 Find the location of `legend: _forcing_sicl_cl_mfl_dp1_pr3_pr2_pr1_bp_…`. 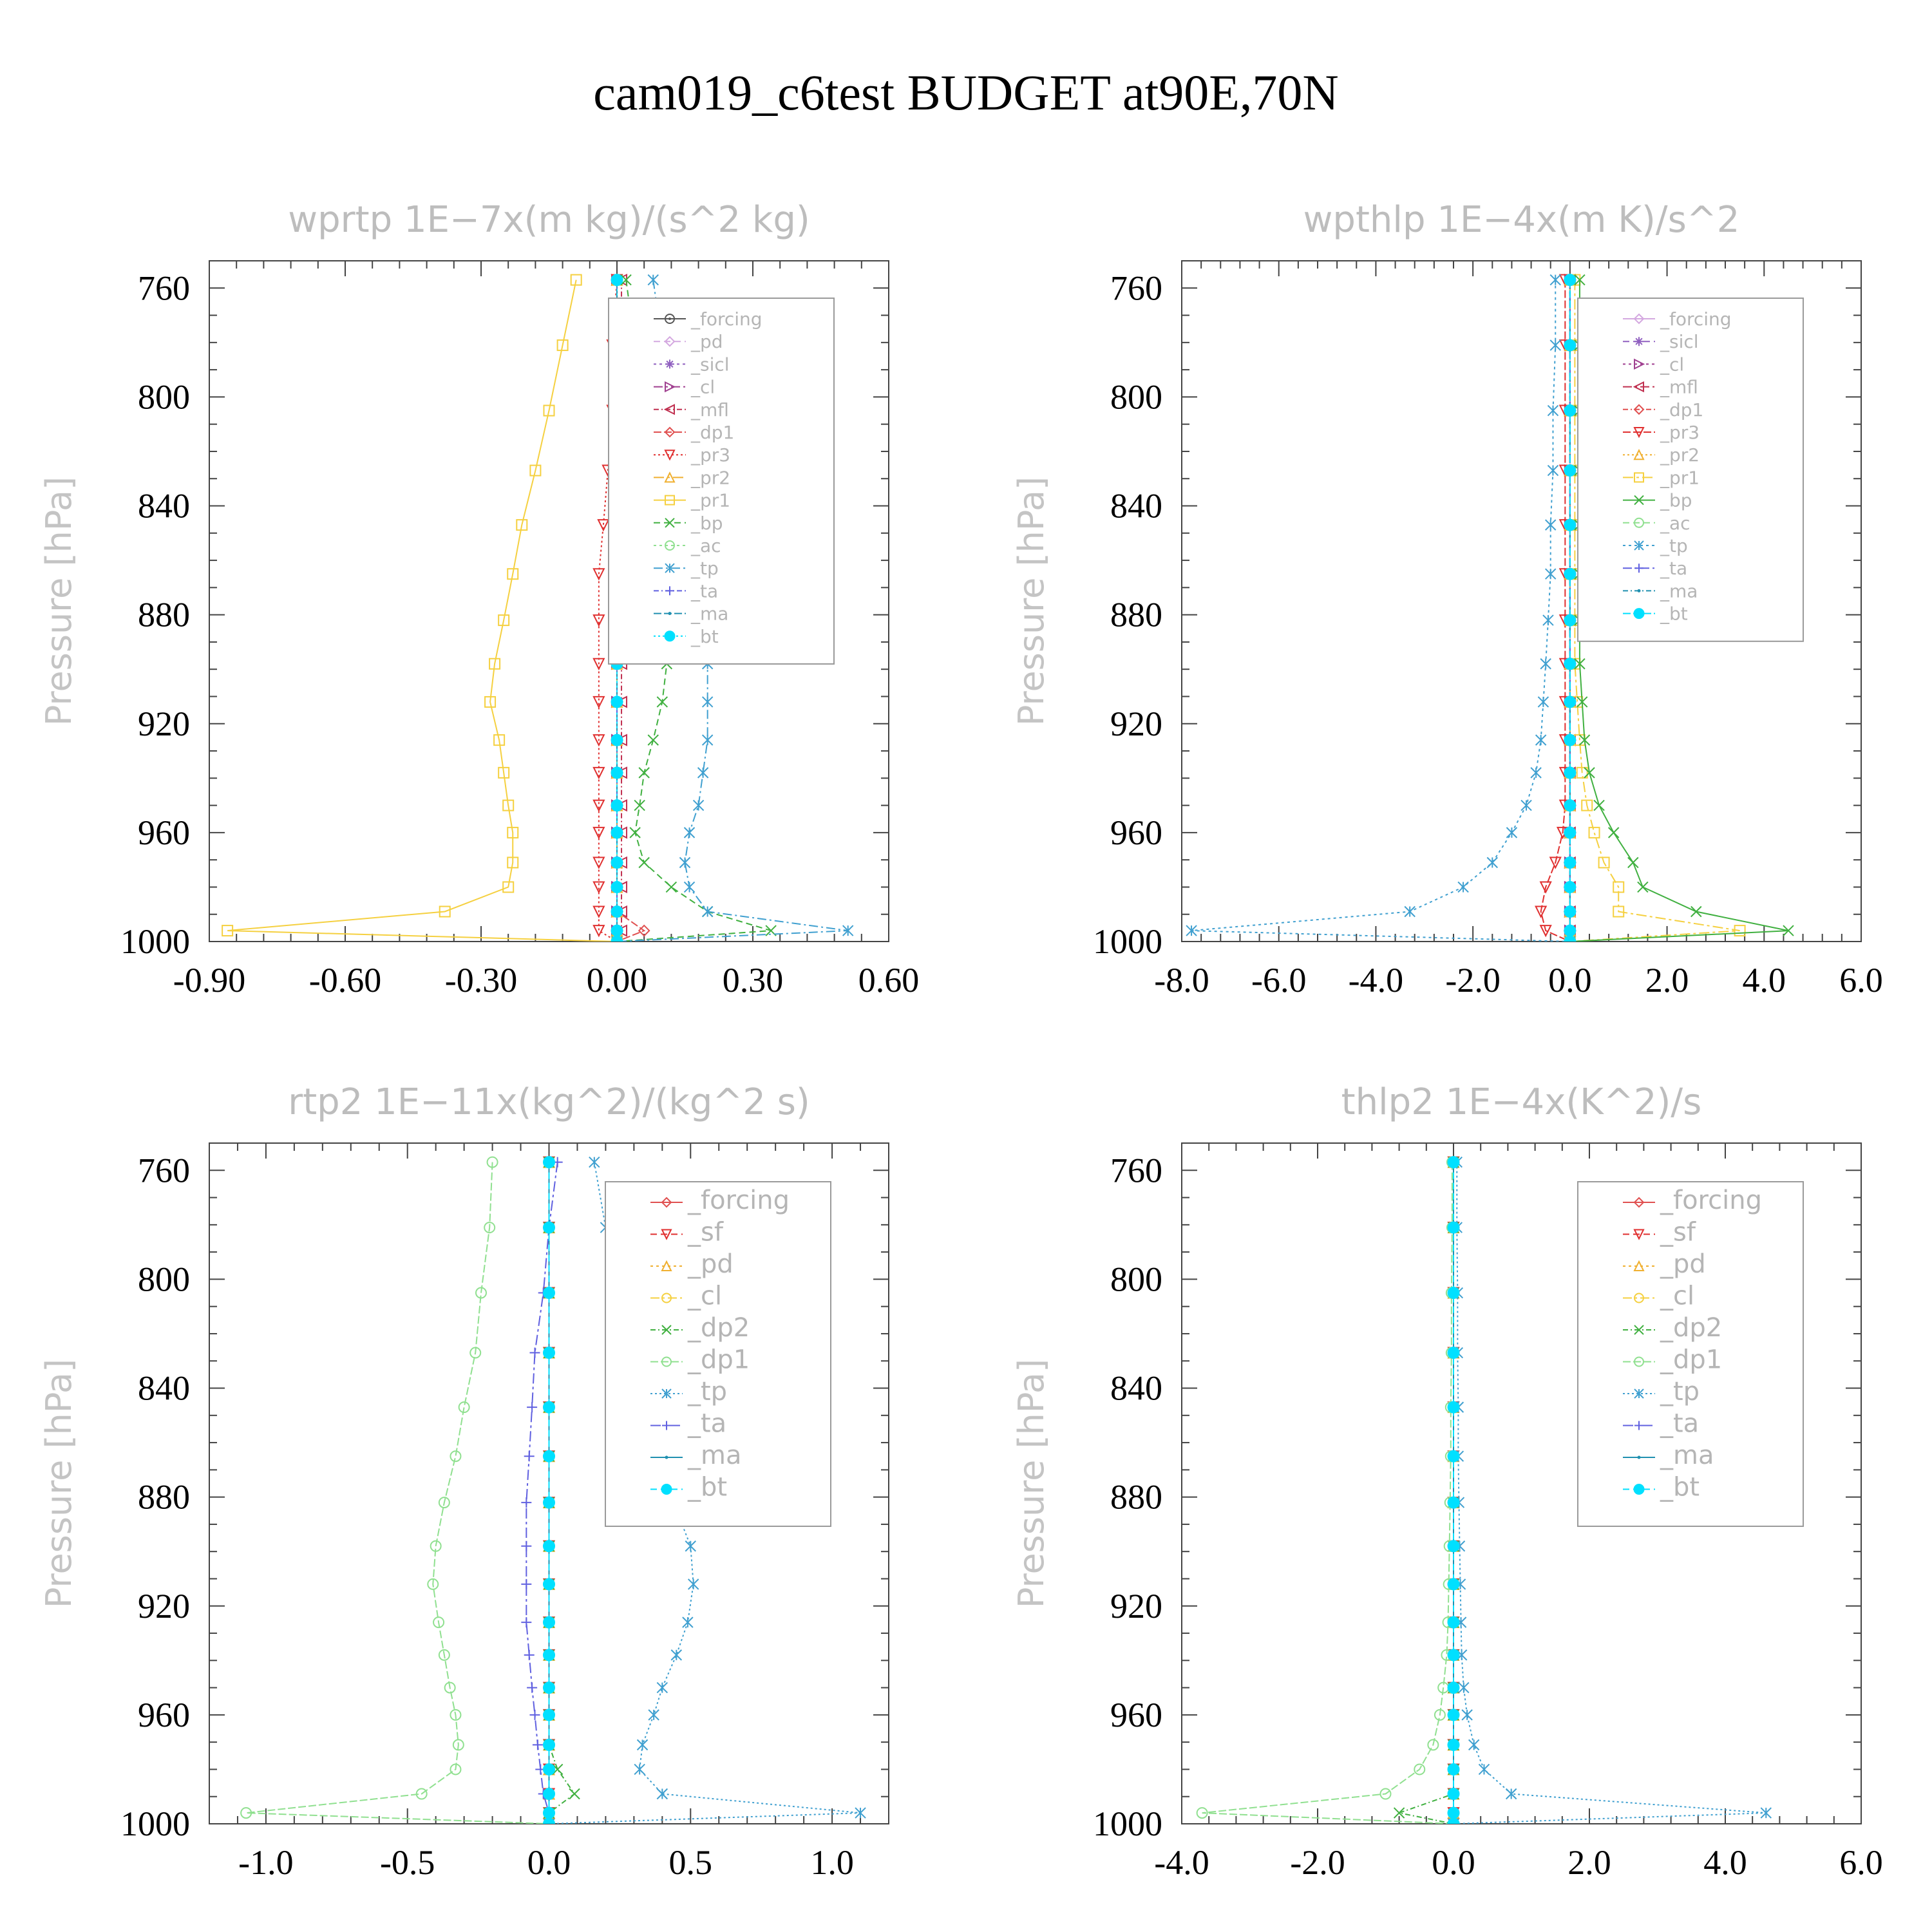

legend: _forcing_sicl_cl_mfl_dp1_pr3_pr2_pr1_bp_… is located at coordinates (1690, 470).